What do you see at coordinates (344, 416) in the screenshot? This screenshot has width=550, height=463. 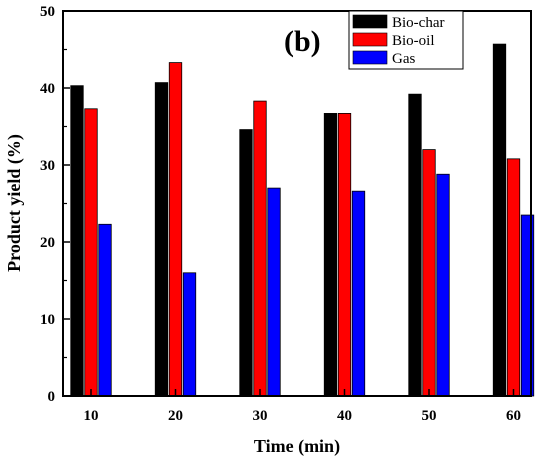 I see `x-tick-label: 40` at bounding box center [344, 416].